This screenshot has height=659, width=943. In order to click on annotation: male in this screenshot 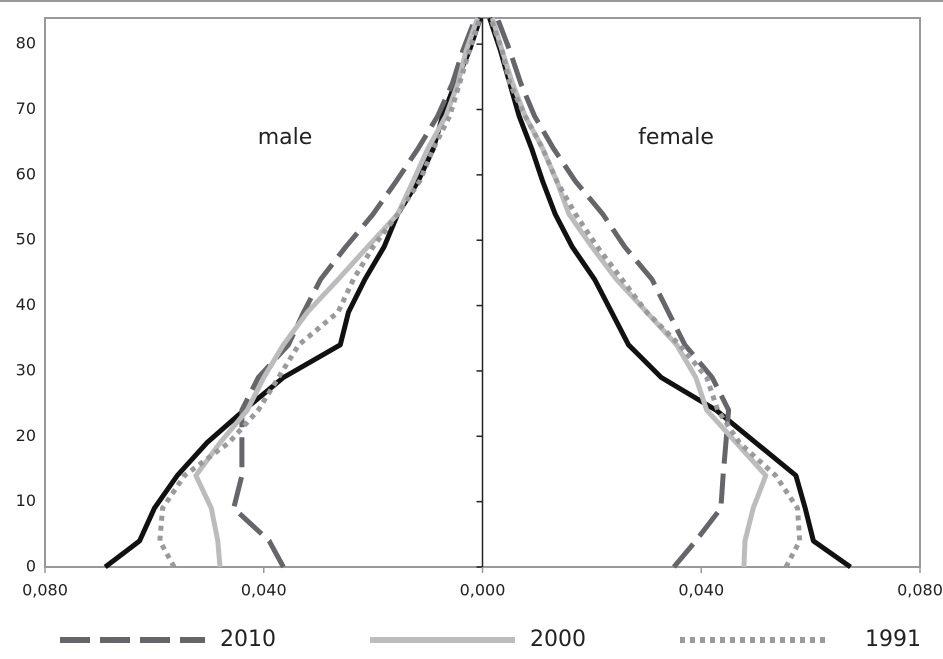, I will do `click(285, 137)`.